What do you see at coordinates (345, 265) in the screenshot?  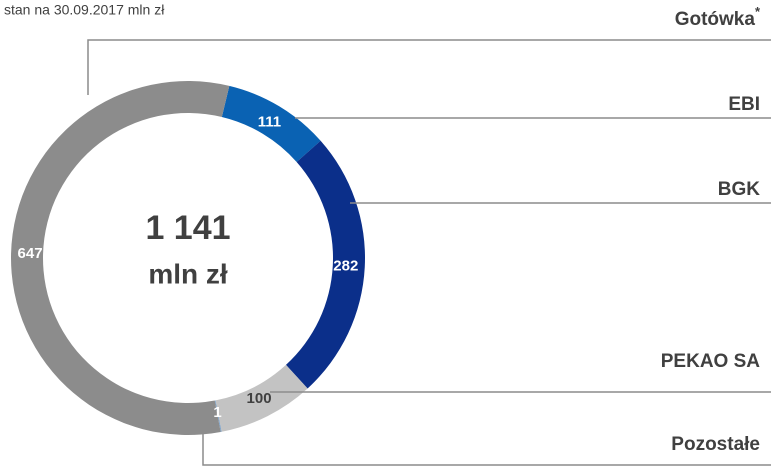 I see `value-label: 282` at bounding box center [345, 265].